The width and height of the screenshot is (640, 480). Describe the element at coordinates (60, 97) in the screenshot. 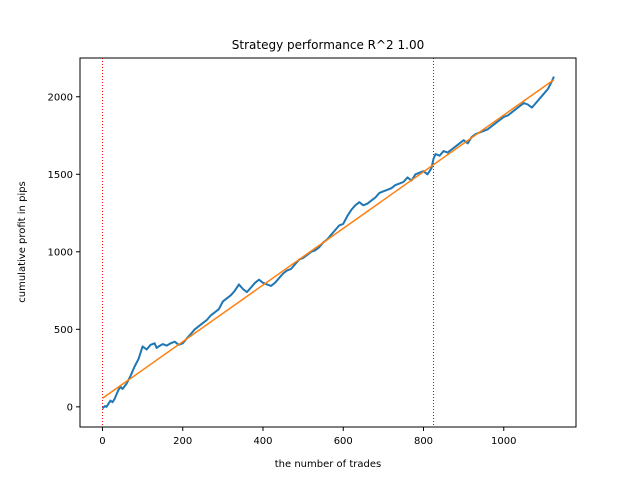

I see `y-tick-label: 2000` at that location.